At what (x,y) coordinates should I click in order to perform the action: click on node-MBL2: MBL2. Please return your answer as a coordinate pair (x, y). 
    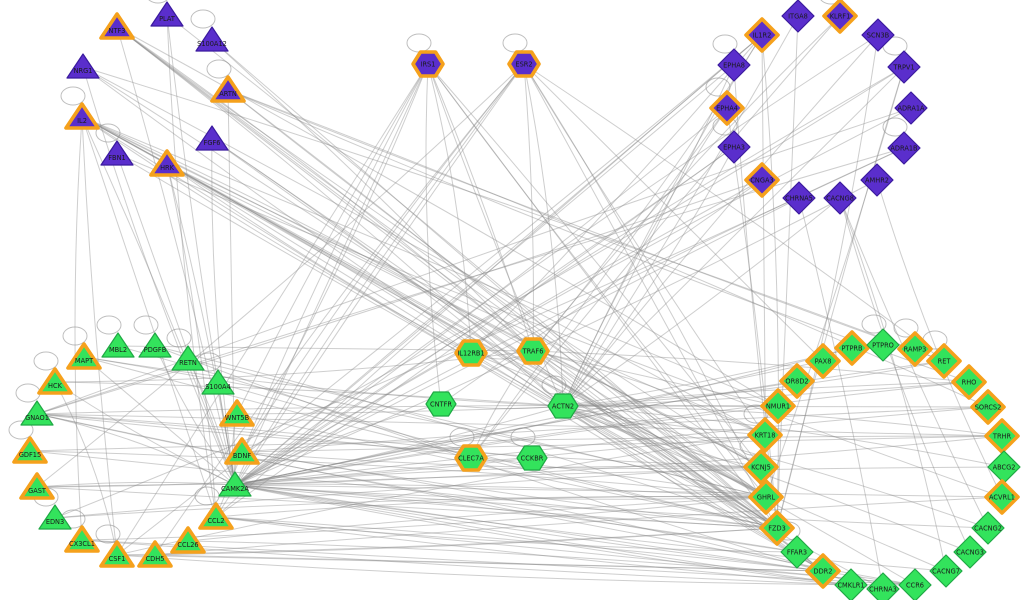
    Looking at the image, I should click on (118, 345).